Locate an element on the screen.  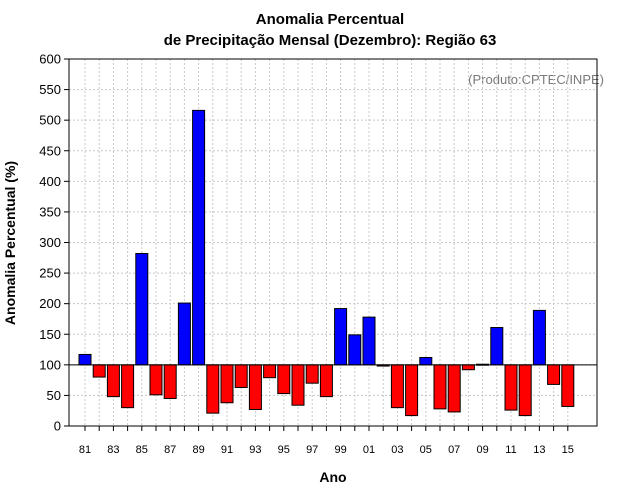
x-axis-label: Ano is located at coordinates (332, 477).